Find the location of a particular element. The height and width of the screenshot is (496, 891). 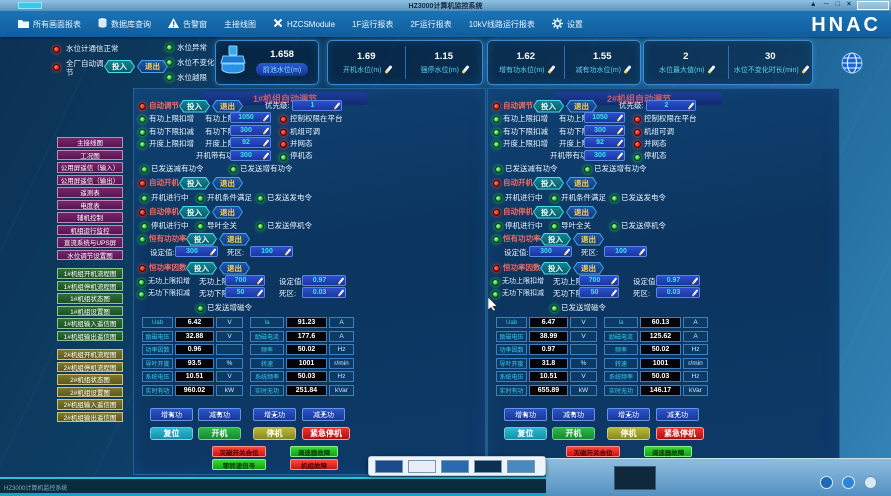

sidebar-item-energy-meter: 电度表 is located at coordinates (90, 204).